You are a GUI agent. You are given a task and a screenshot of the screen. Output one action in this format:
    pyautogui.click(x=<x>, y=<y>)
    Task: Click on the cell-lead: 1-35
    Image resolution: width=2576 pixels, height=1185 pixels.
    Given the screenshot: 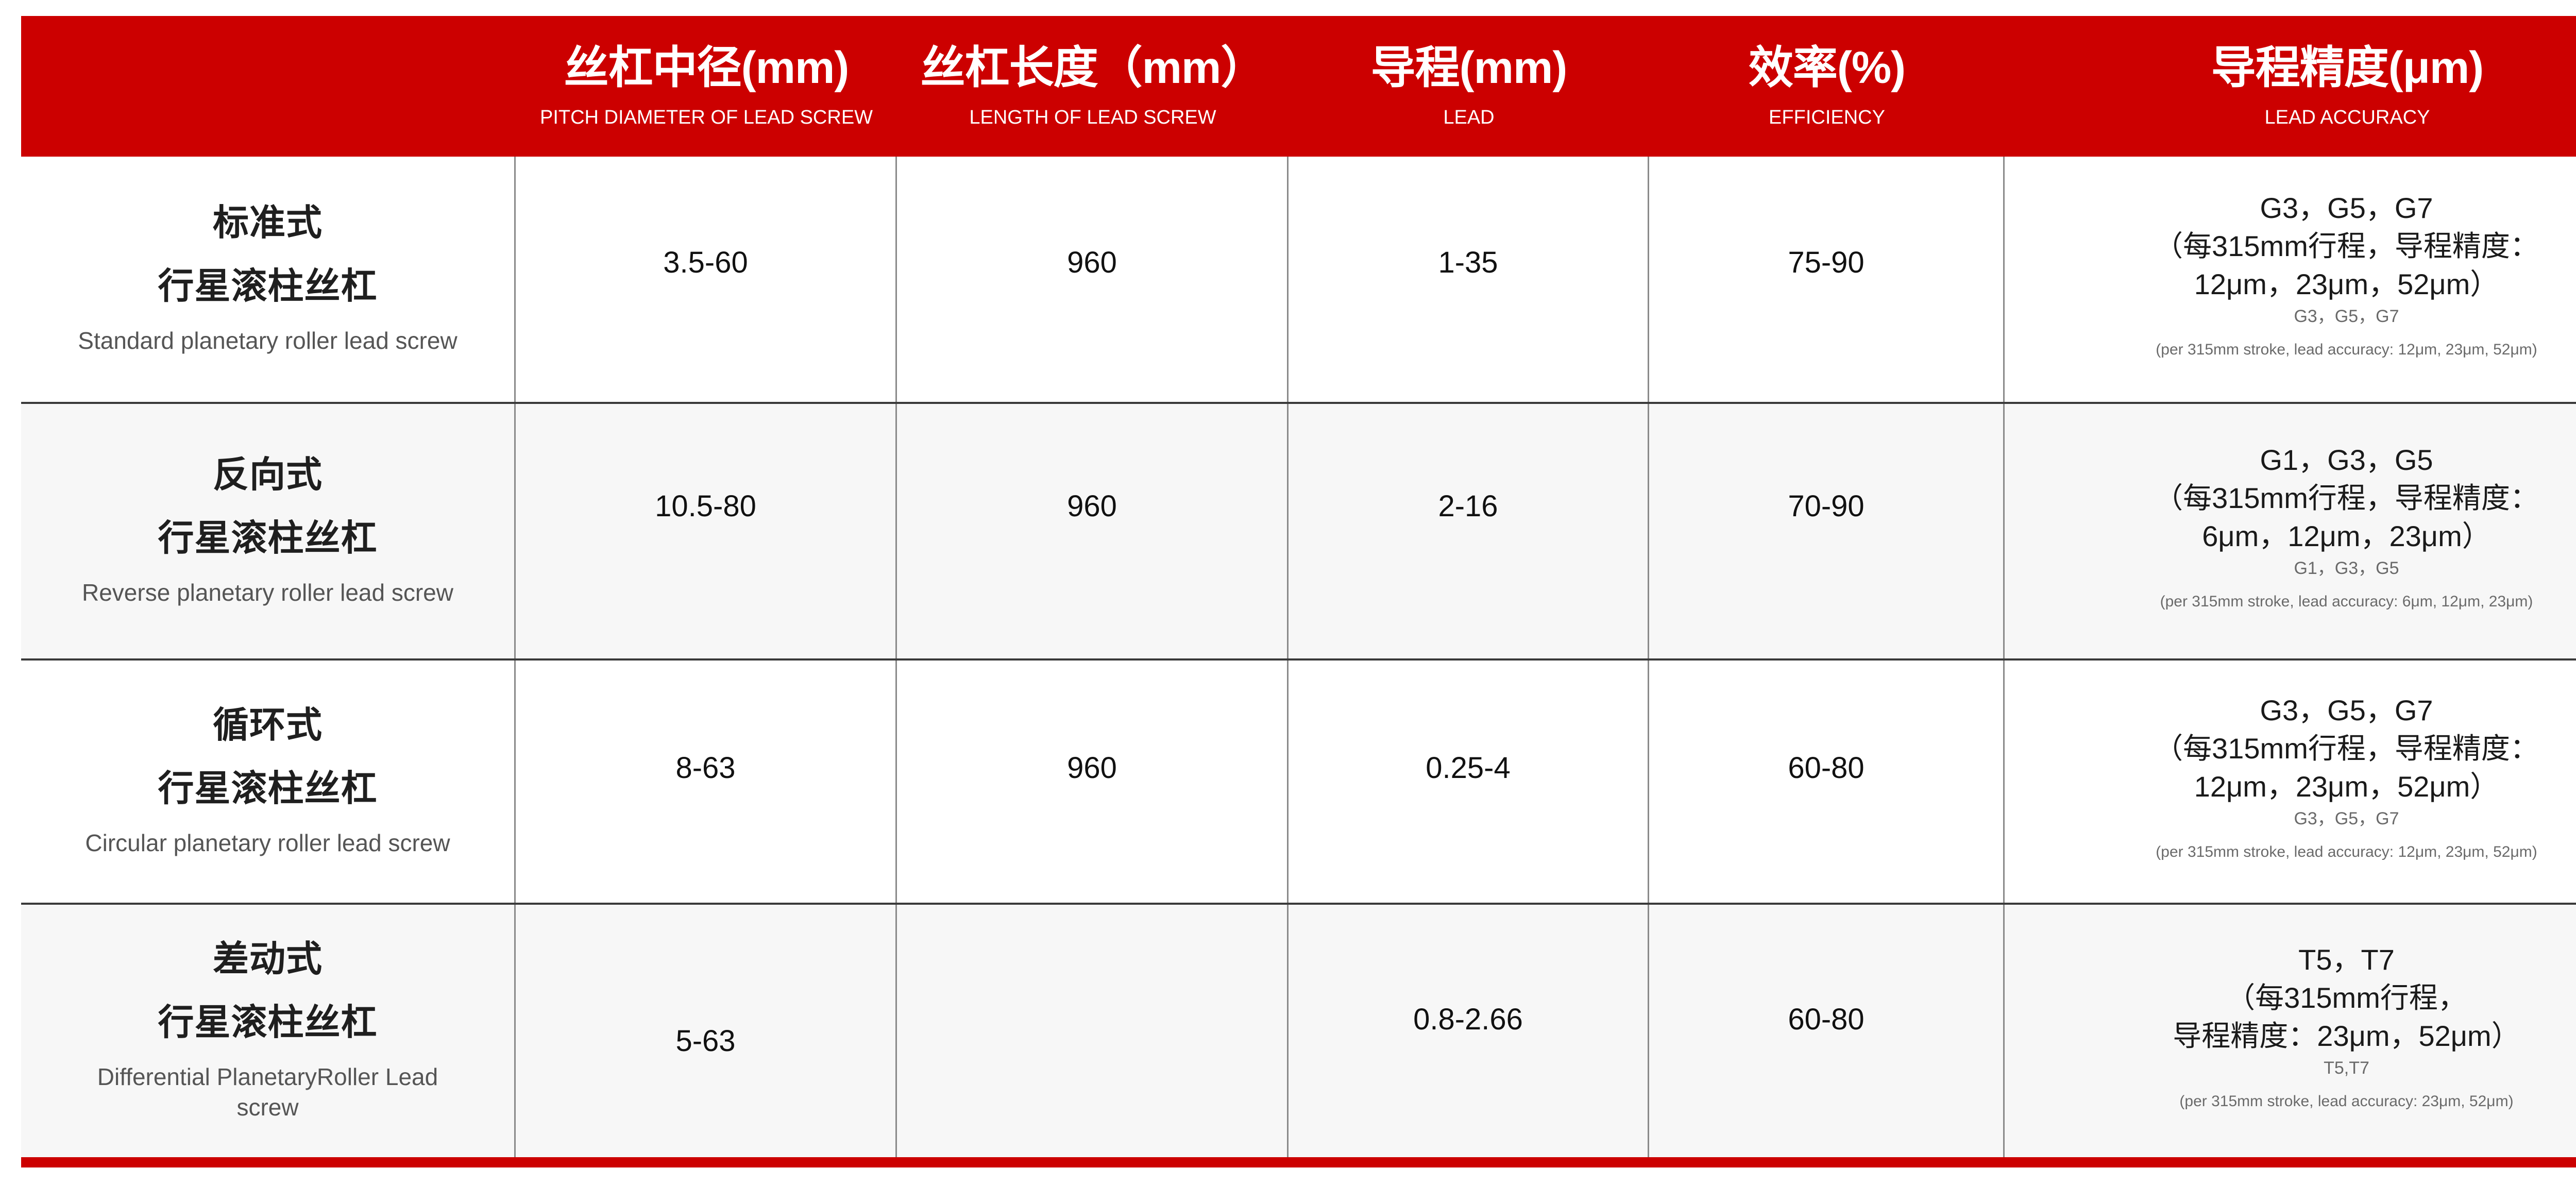 What is the action you would take?
    pyautogui.click(x=1469, y=280)
    